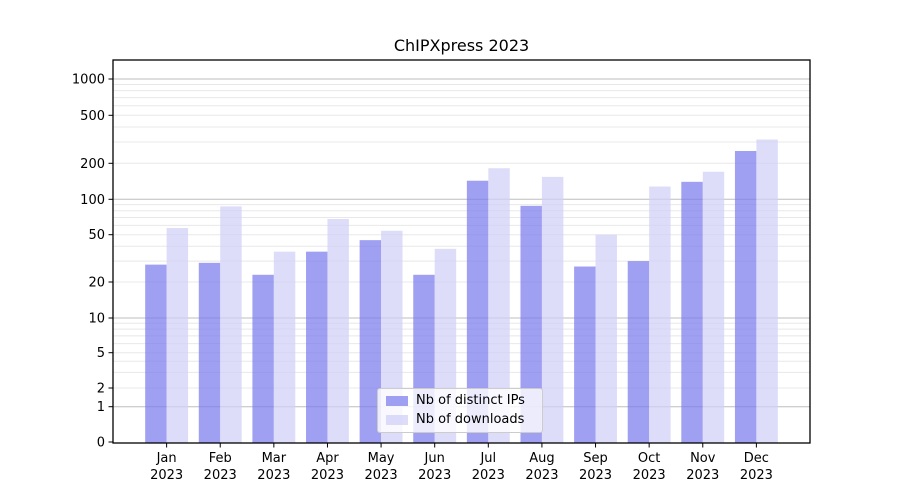  I want to click on x-tick-label-month: Sep, so click(595, 458).